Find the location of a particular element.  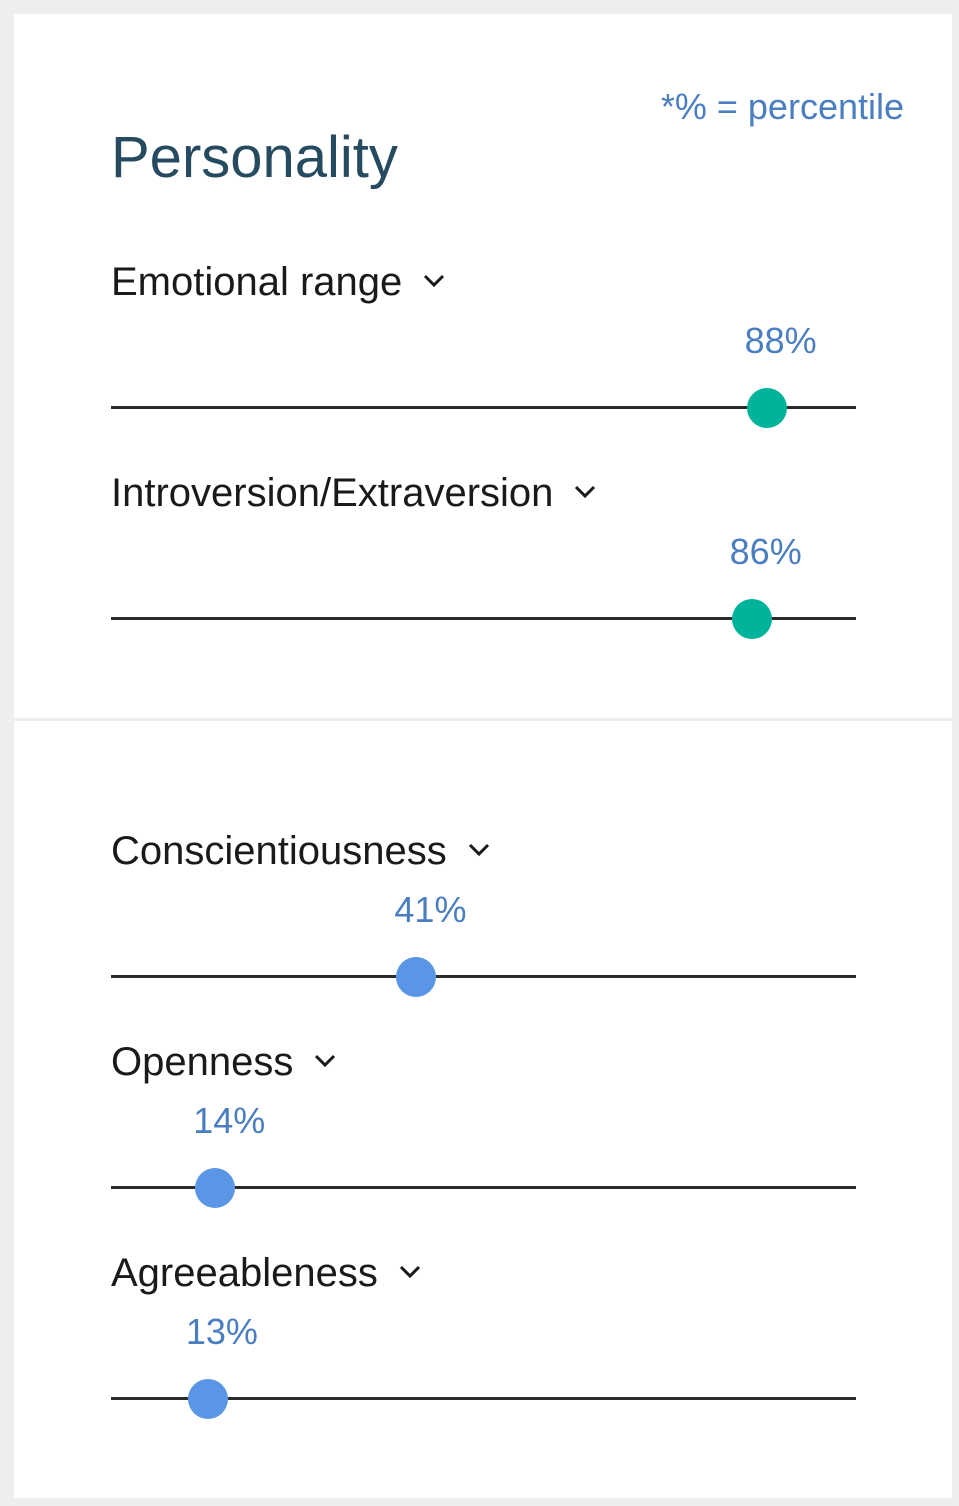

trait-toggle-agreeableness: Agreeableness is located at coordinates (266, 1273).